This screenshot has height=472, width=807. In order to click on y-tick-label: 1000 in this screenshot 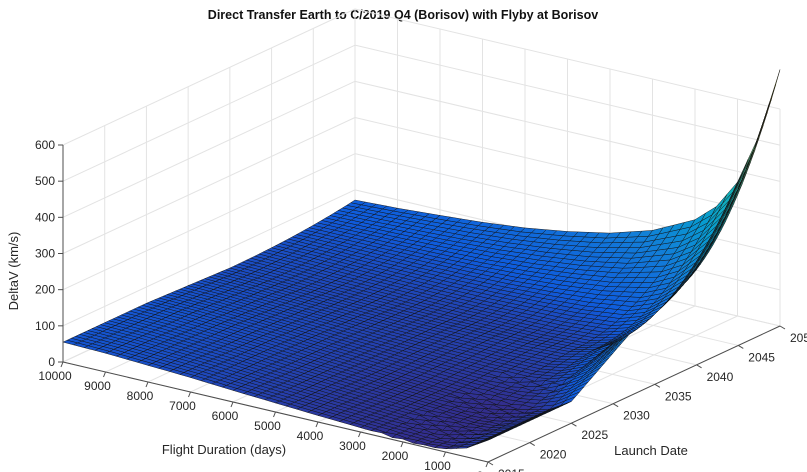, I will do `click(437, 465)`.